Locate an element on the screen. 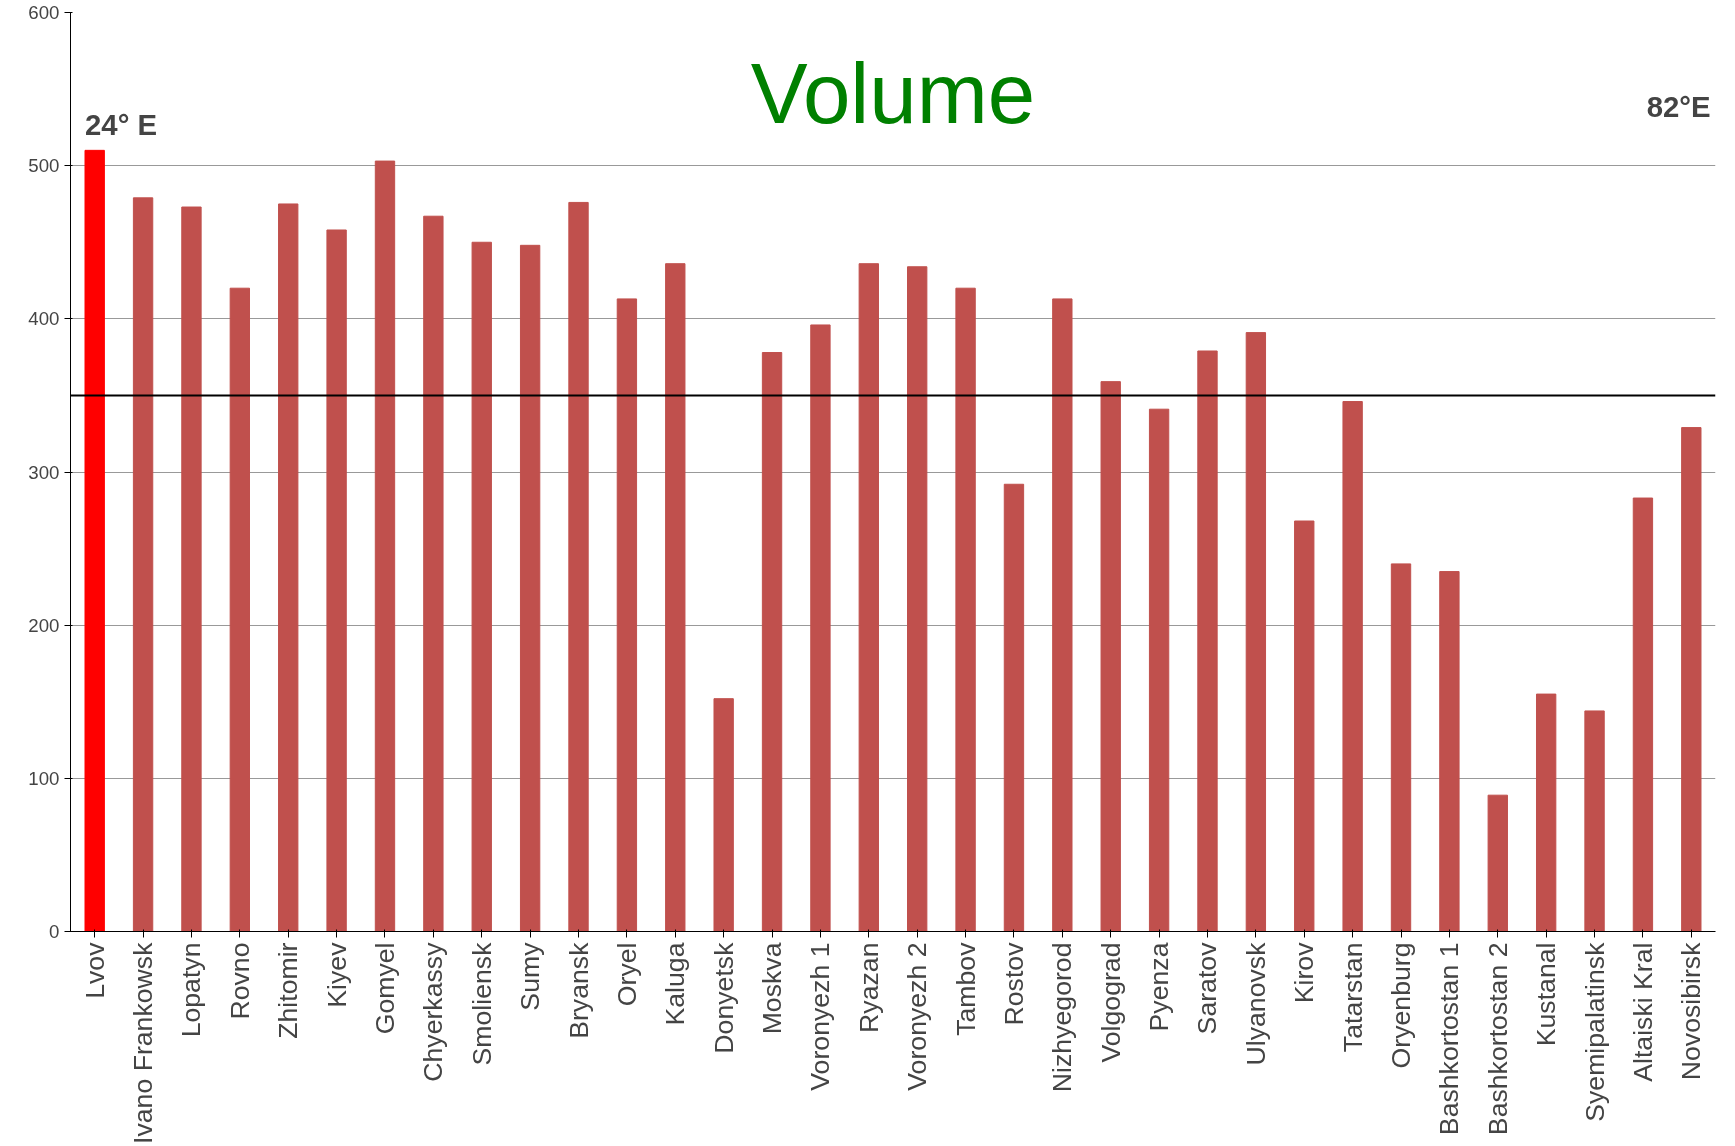 The image size is (1735, 1146). x-tick-label: Bashkortostan 2 is located at coordinates (1497, 1039).